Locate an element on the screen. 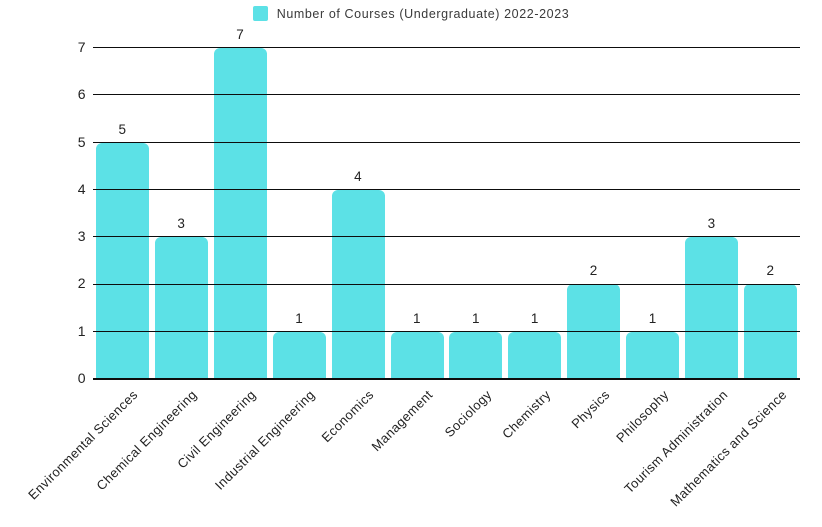  y-axis-tick-label: 0 is located at coordinates (81, 378).